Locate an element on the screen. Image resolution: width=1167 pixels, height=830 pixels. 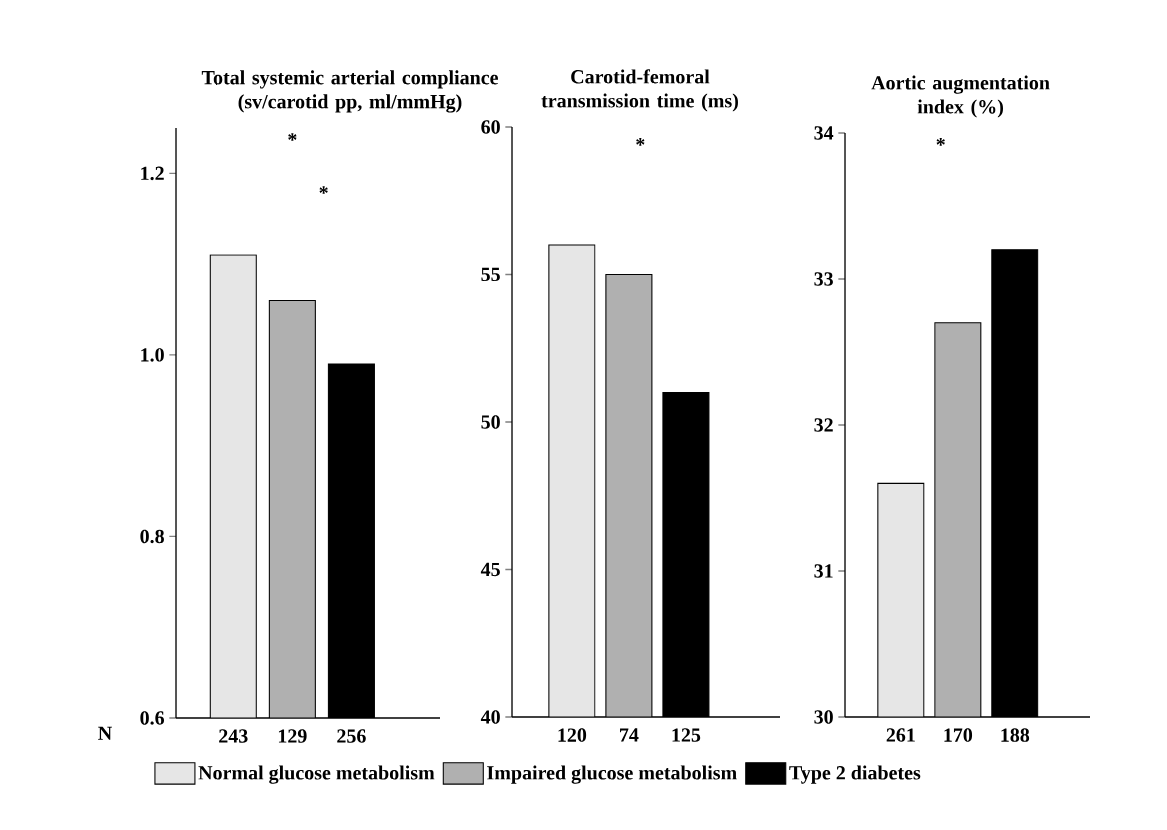
y-tick-label: 1.0 is located at coordinates (152, 355).